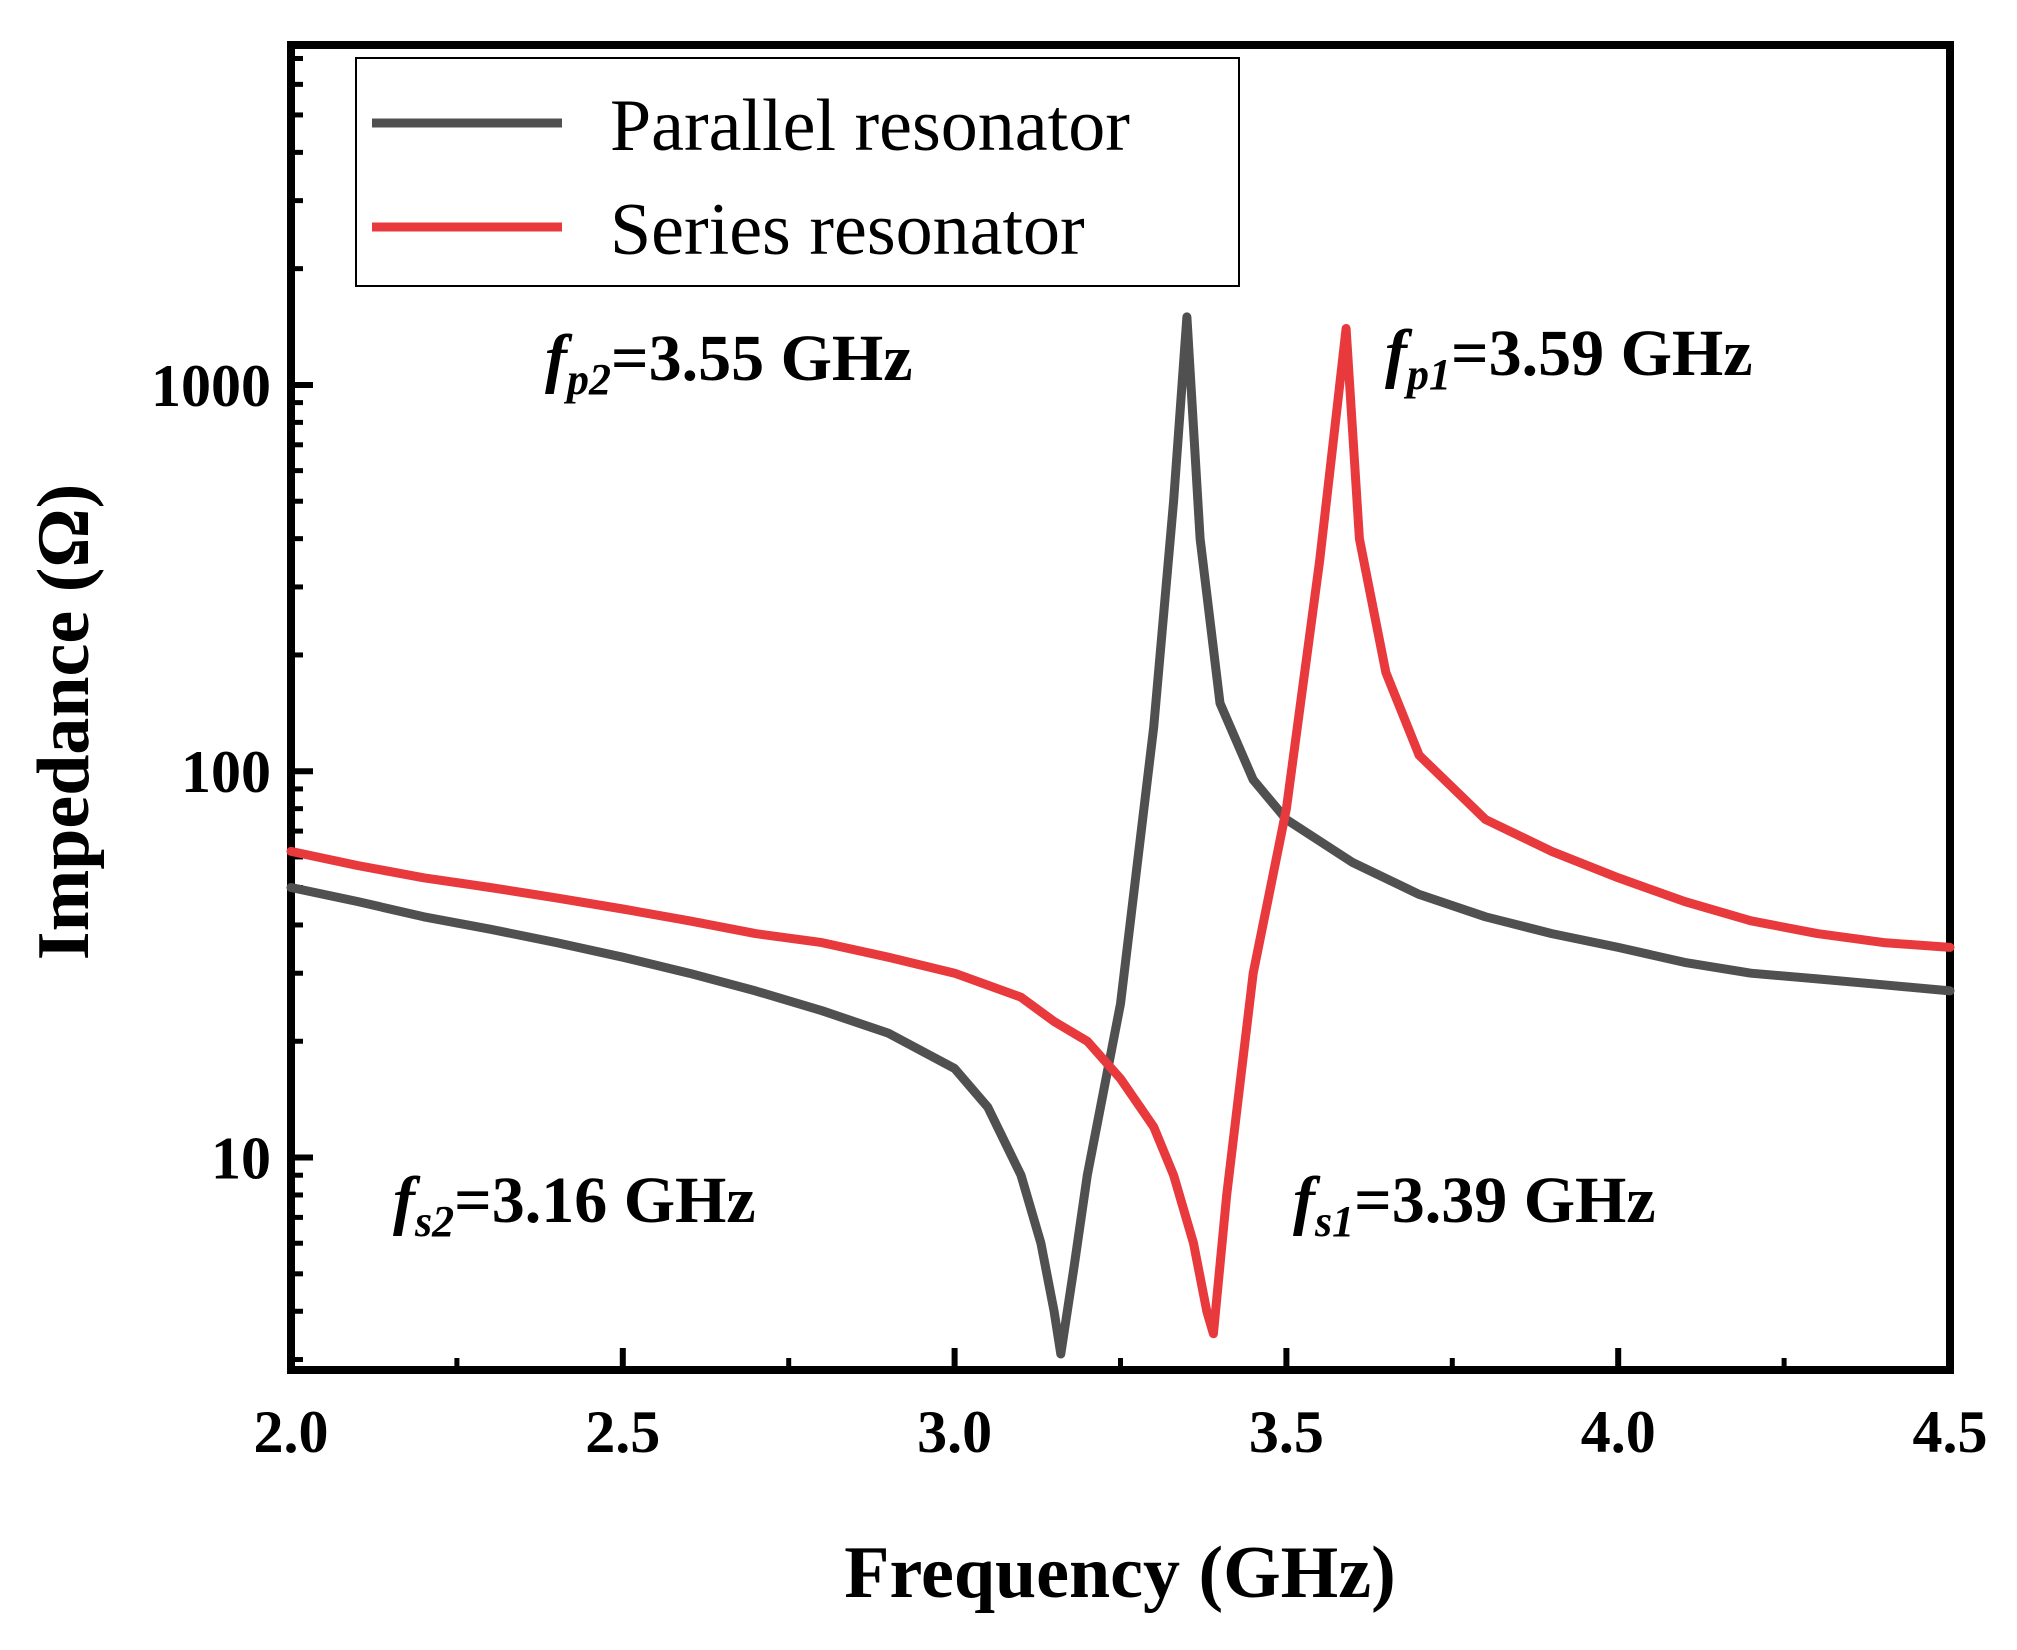 This screenshot has height=1650, width=2017. I want to click on annotation-fs2: fs2=3.16 GHz, so click(574, 1205).